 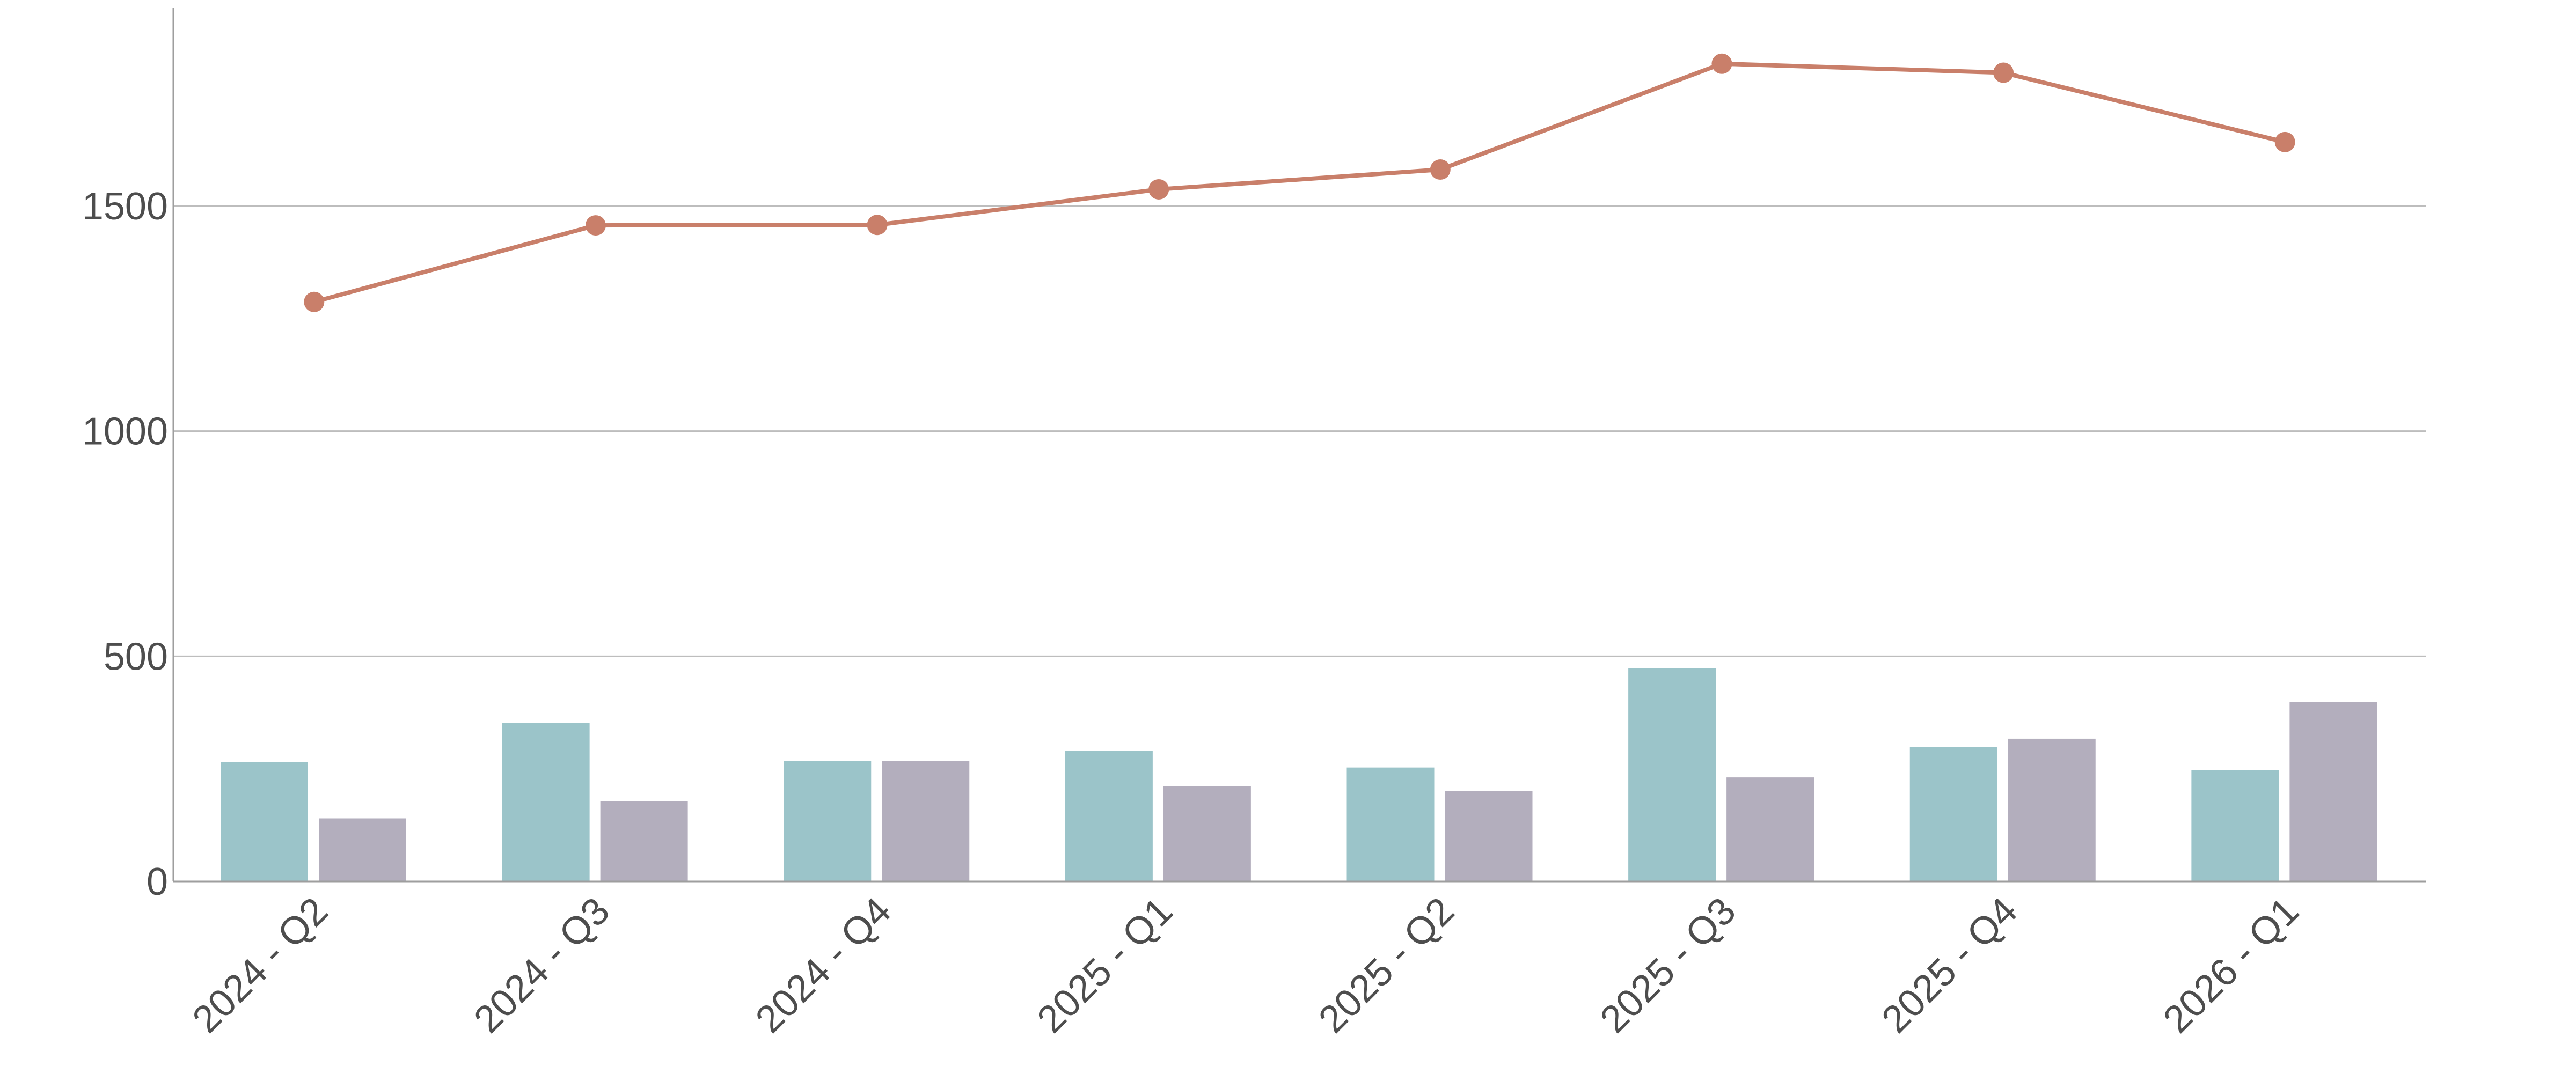 I want to click on y-tick-labels: 0 500 1000 1500, so click(x=125, y=544).